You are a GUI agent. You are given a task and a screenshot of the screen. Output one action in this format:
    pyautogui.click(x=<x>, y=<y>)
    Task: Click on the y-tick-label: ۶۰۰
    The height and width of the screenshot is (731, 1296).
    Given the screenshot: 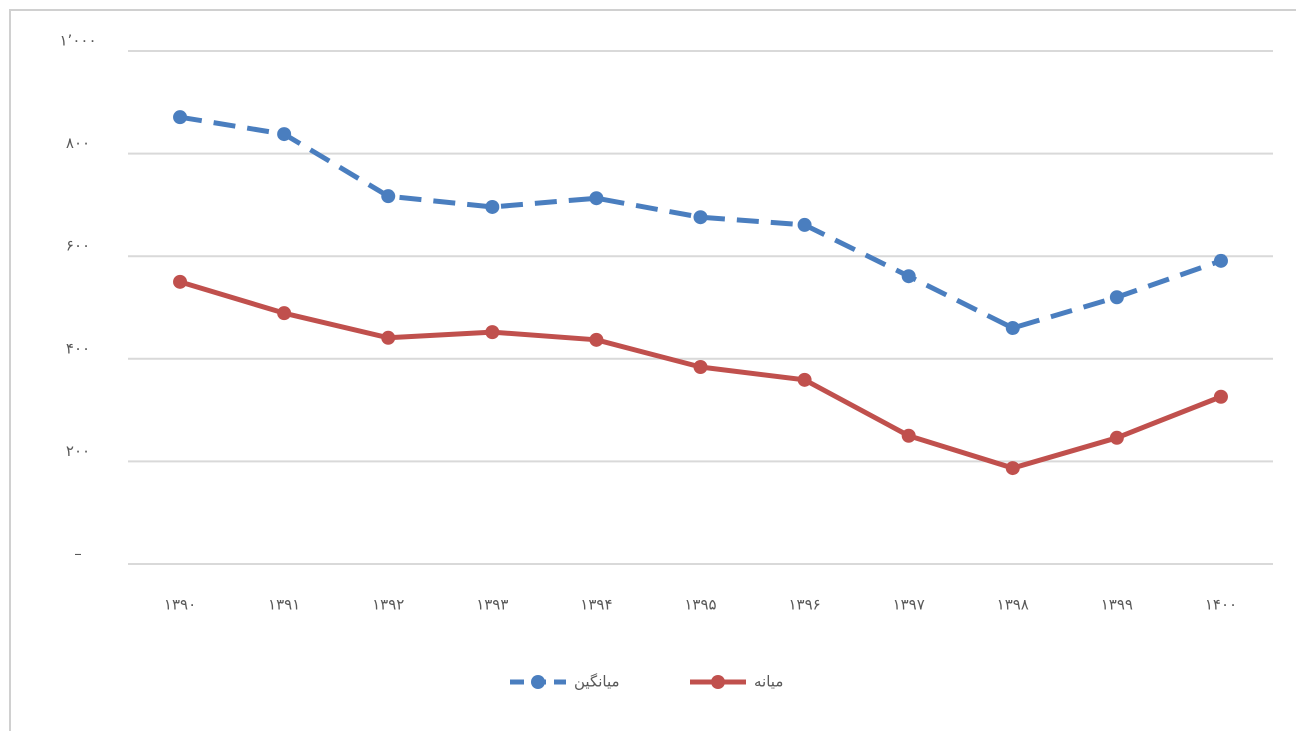 What is the action you would take?
    pyautogui.click(x=78, y=246)
    